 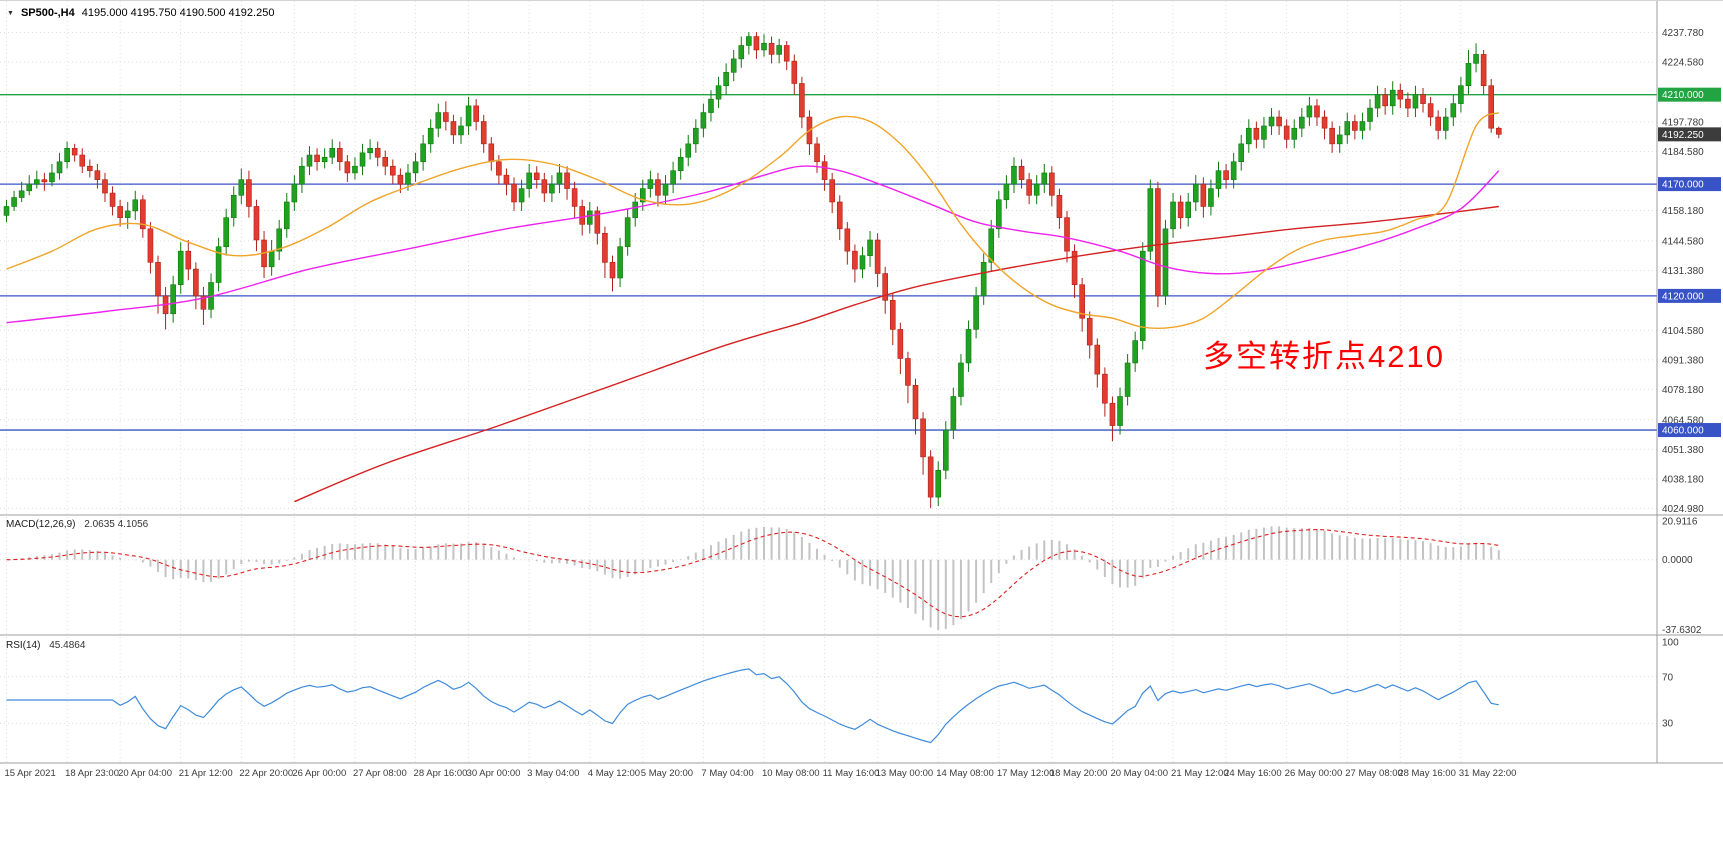 I want to click on symbol-dropdown-icon: ▼, so click(x=10, y=13).